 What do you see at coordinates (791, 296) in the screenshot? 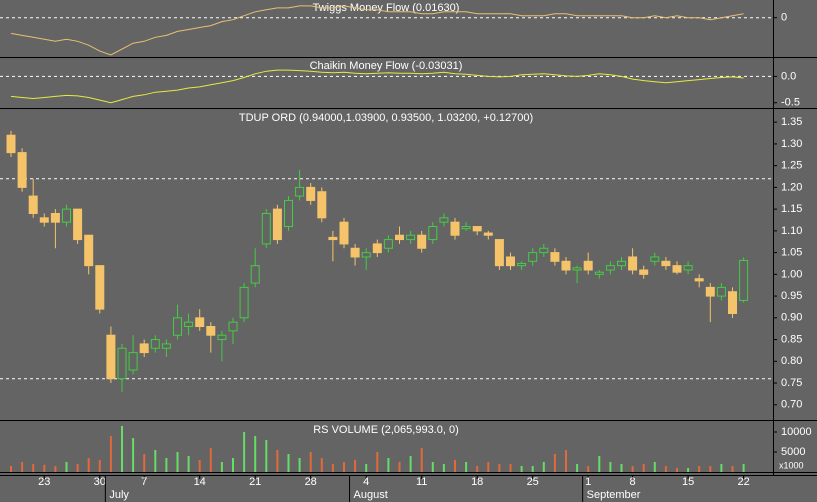
I see `y-tick-label: 0.95` at bounding box center [791, 296].